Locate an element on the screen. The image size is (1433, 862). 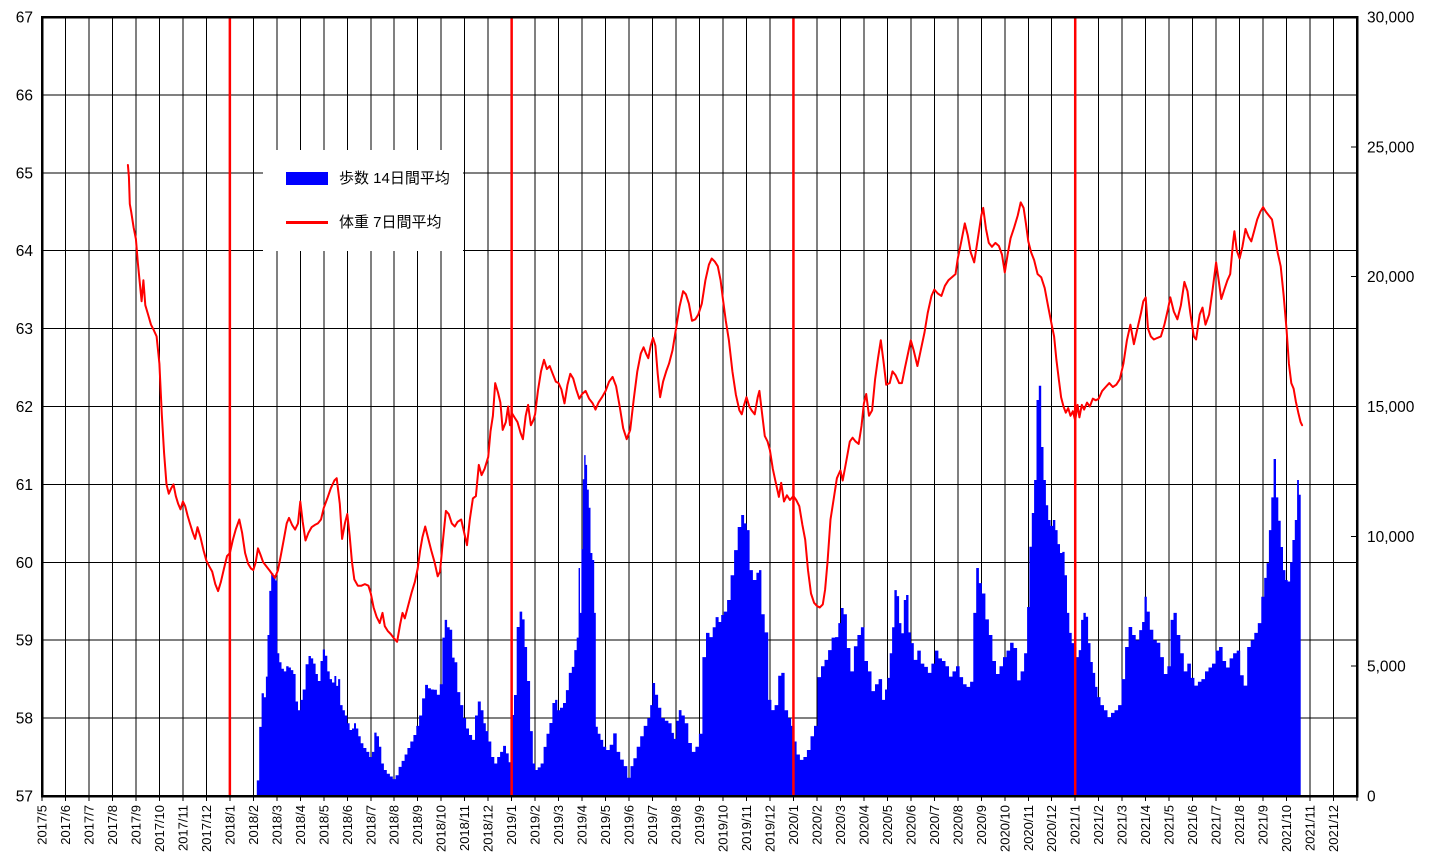
x-axis-label: 2017/6 is located at coordinates (65, 825).